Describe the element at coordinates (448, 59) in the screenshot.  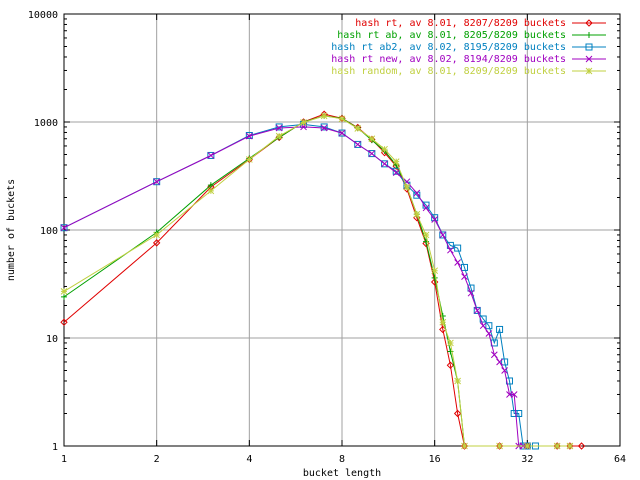
I see `legend-label: hash rt new, av 8.02, 8194/8209 buckets` at that location.